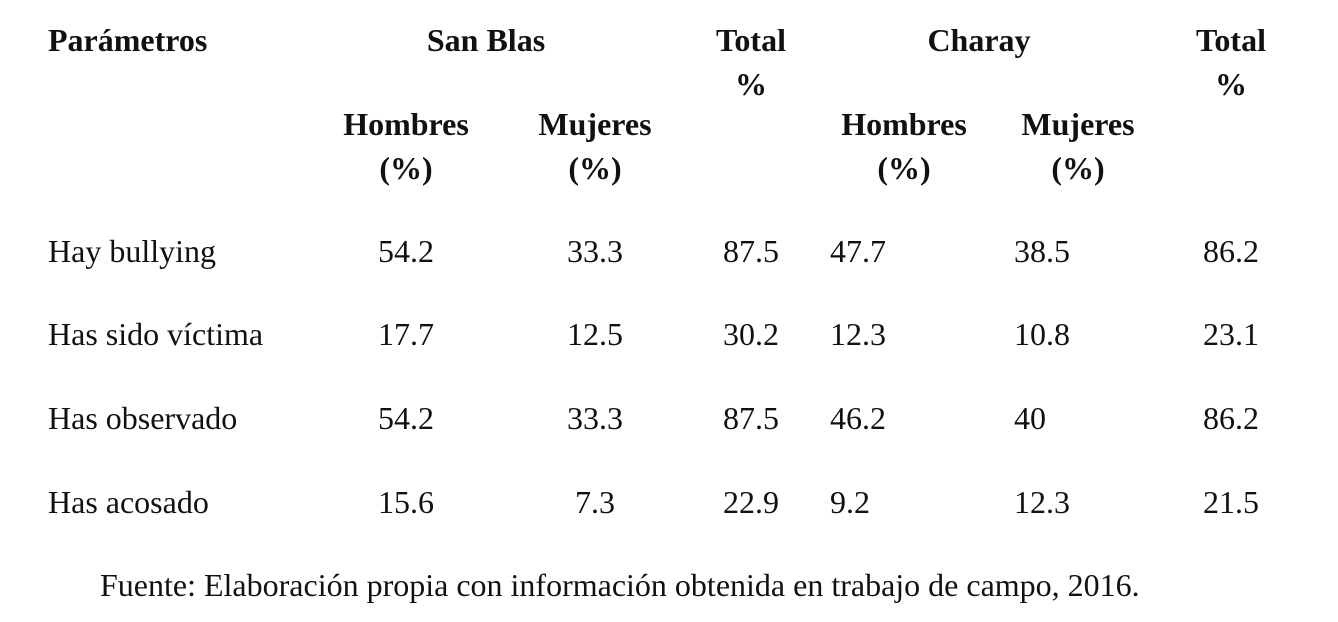  What do you see at coordinates (1231, 334) in the screenshot?
I see `cell-charay-total: 23.1` at bounding box center [1231, 334].